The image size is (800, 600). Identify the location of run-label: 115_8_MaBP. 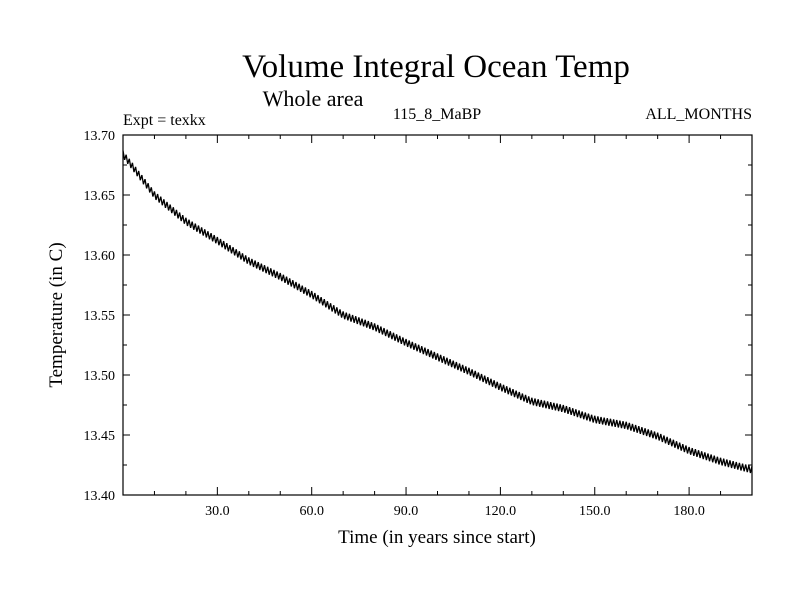
(437, 114).